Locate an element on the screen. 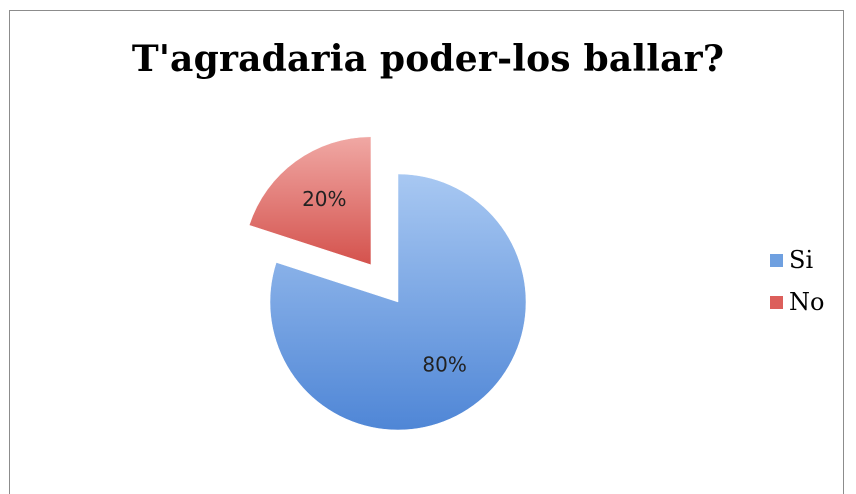  slice-label-si: 80% is located at coordinates (444, 365).